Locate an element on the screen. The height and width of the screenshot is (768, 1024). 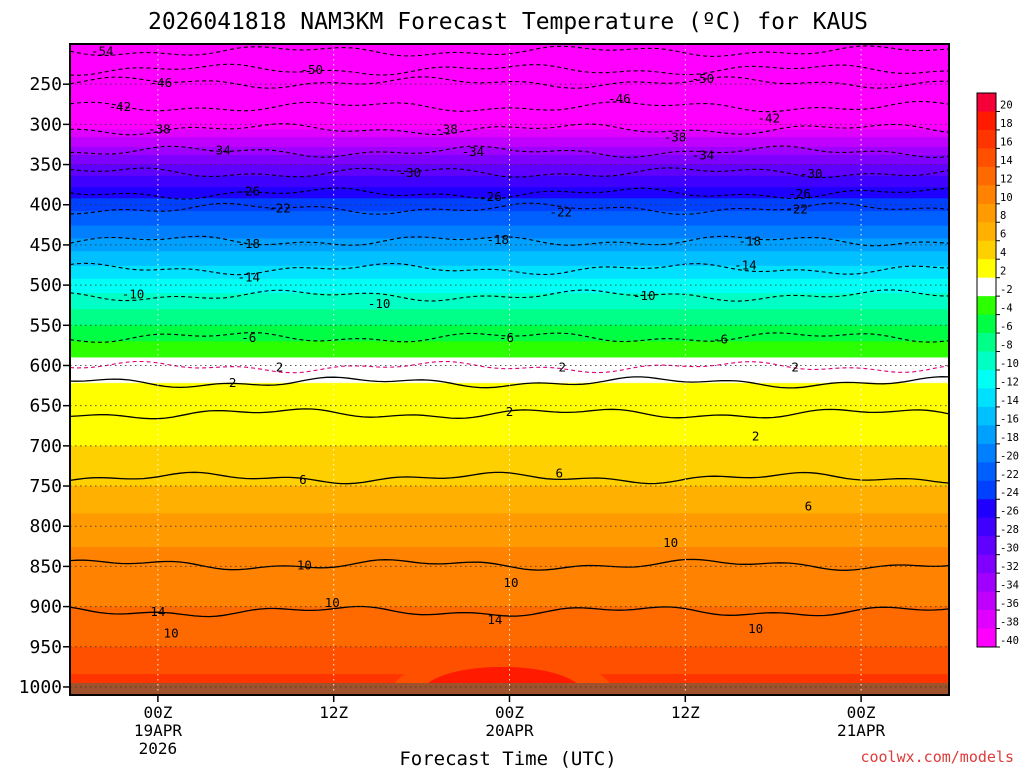
y-tick-label: 1000 is located at coordinates (40, 687).